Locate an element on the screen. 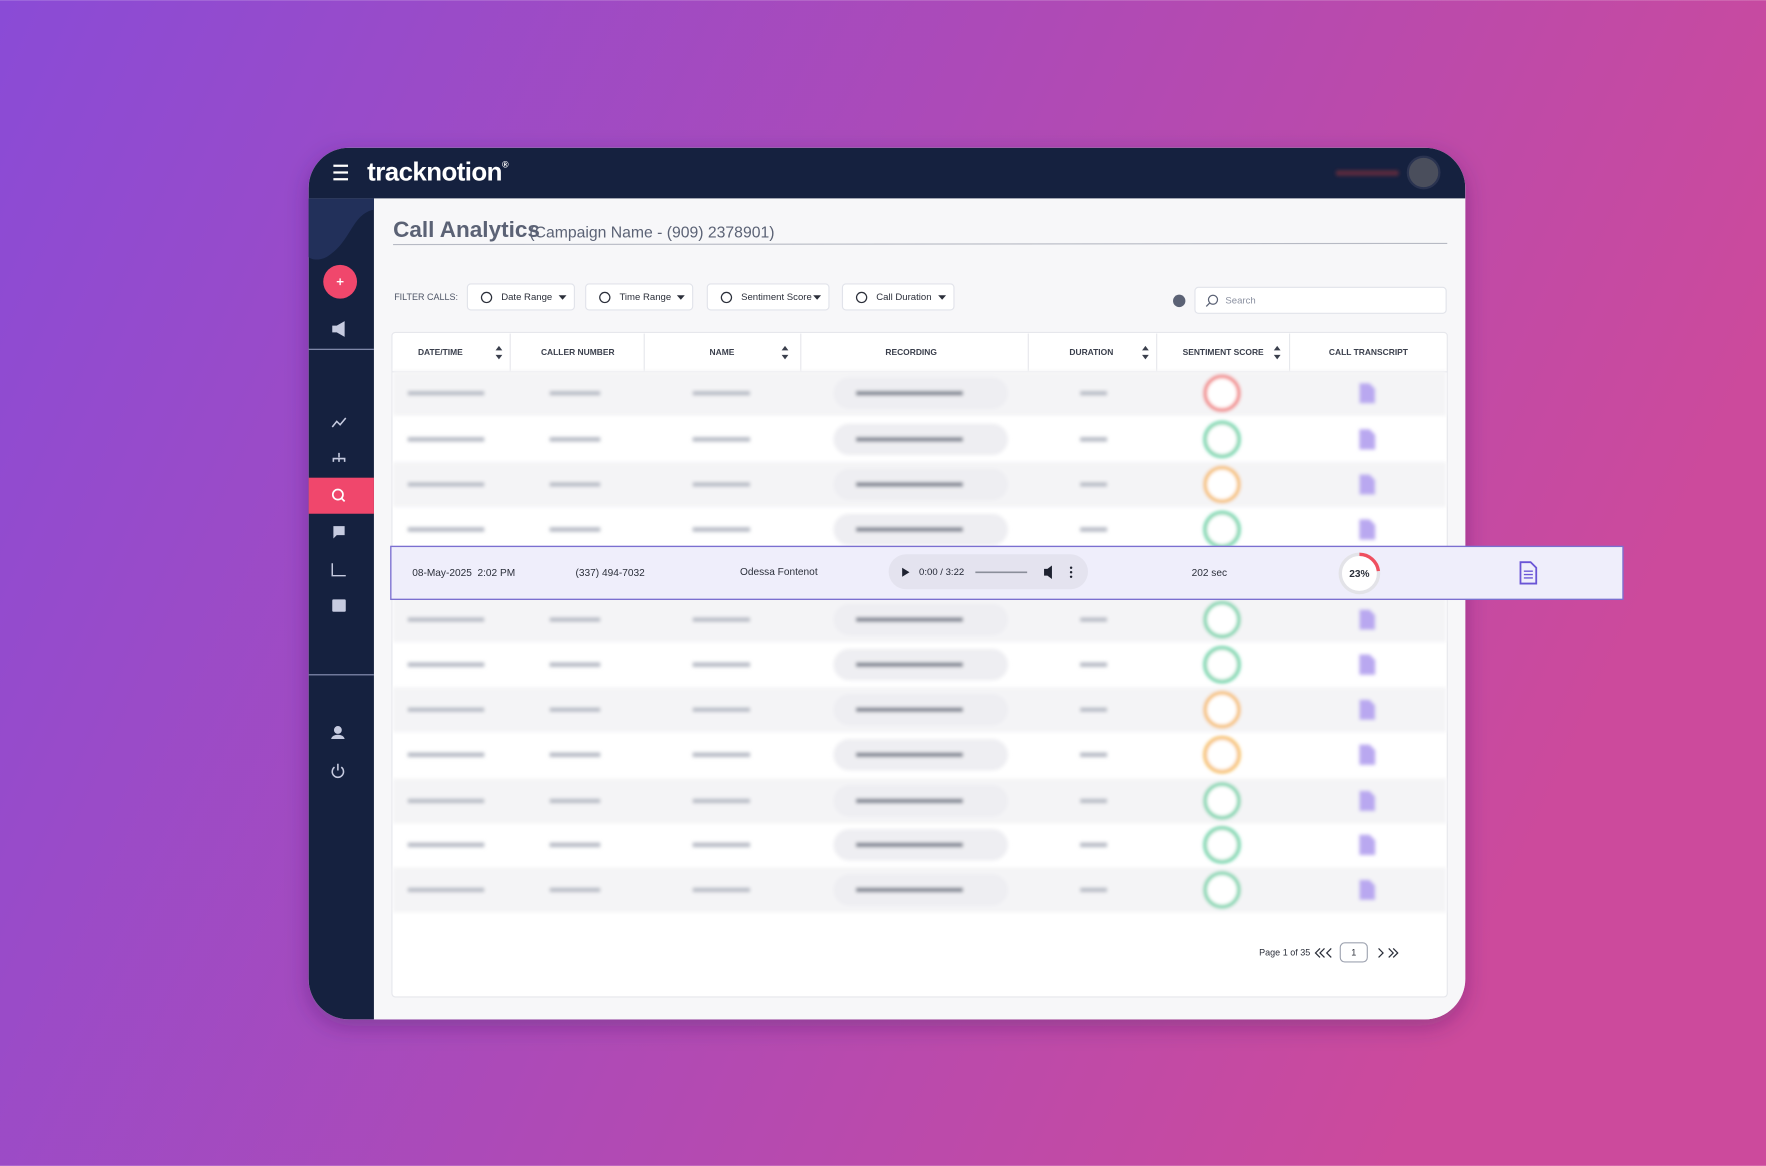 The image size is (1766, 1166). filter-text: Sentiment Score is located at coordinates (776, 297).